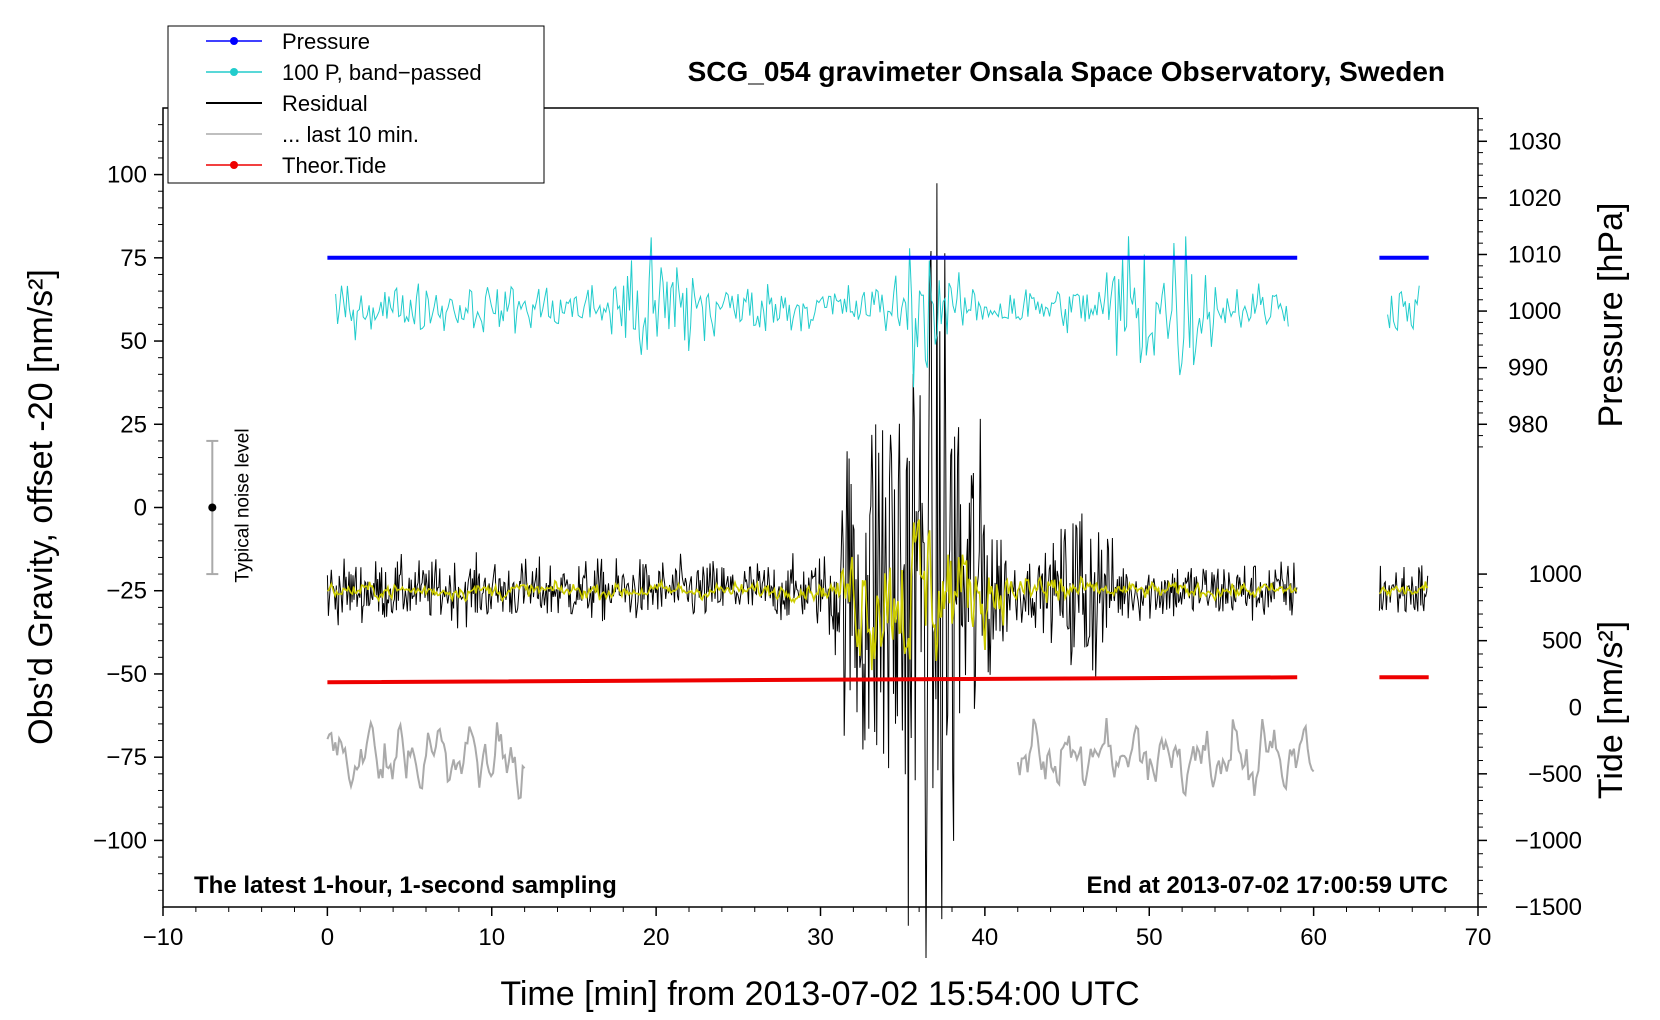 The height and width of the screenshot is (1020, 1660). Describe the element at coordinates (163, 937) in the screenshot. I see `x-tick-label: −10` at that location.